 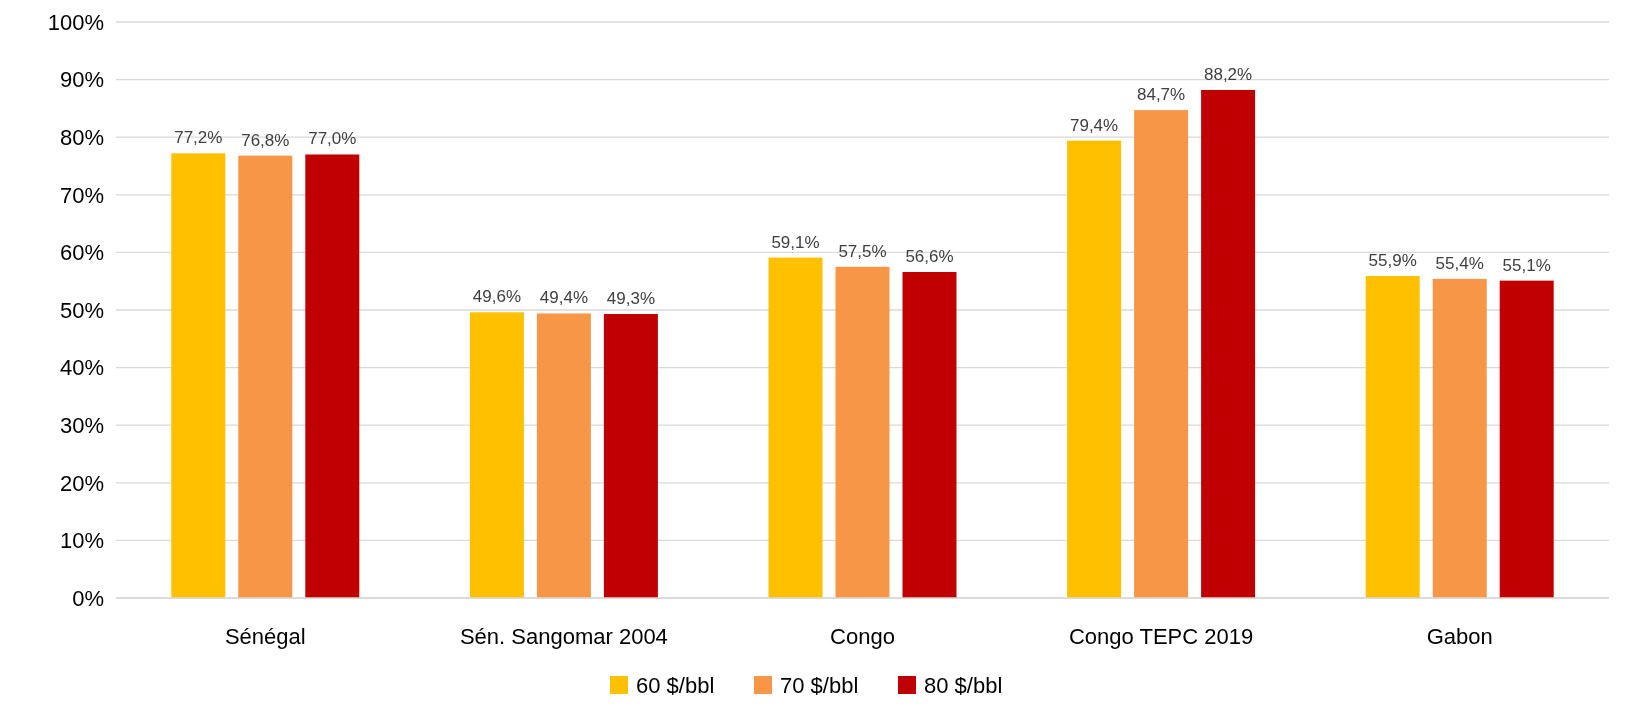 I want to click on data-label: 55,1%, so click(x=1526, y=265).